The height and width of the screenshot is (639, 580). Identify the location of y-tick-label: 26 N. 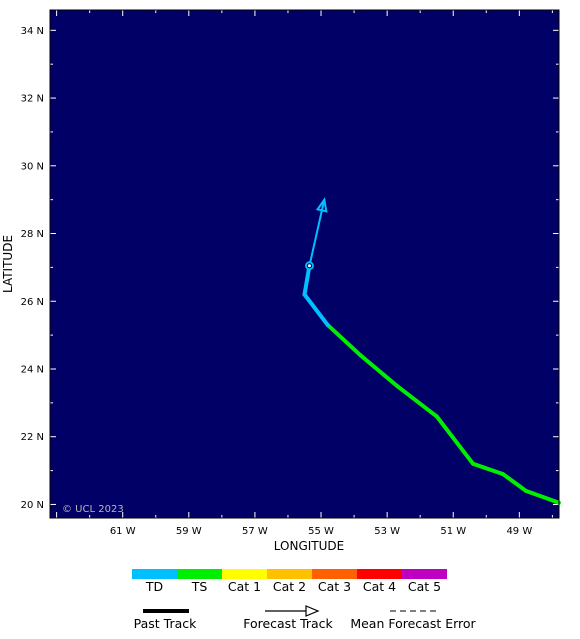
(32, 302).